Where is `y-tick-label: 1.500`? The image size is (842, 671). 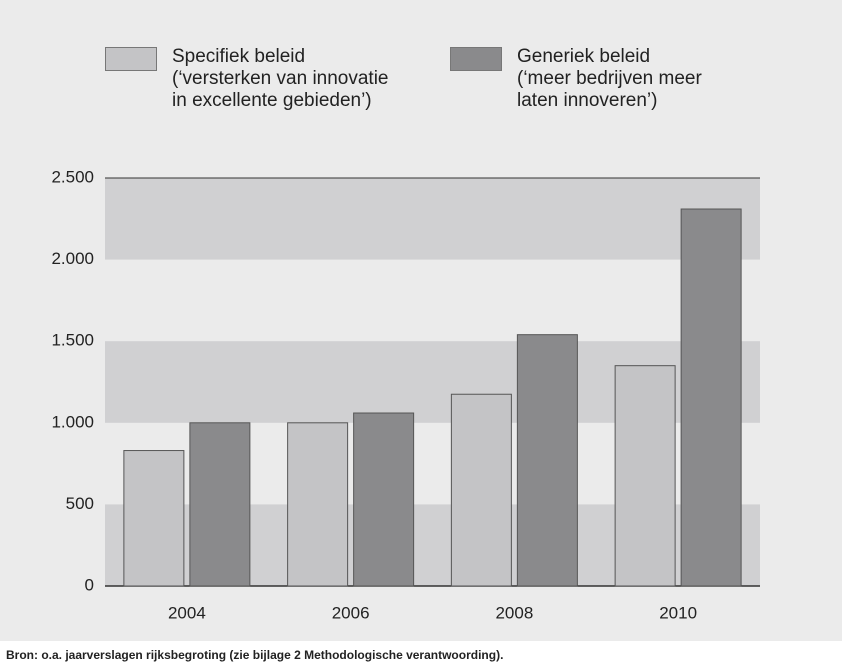
y-tick-label: 1.500 is located at coordinates (72, 340).